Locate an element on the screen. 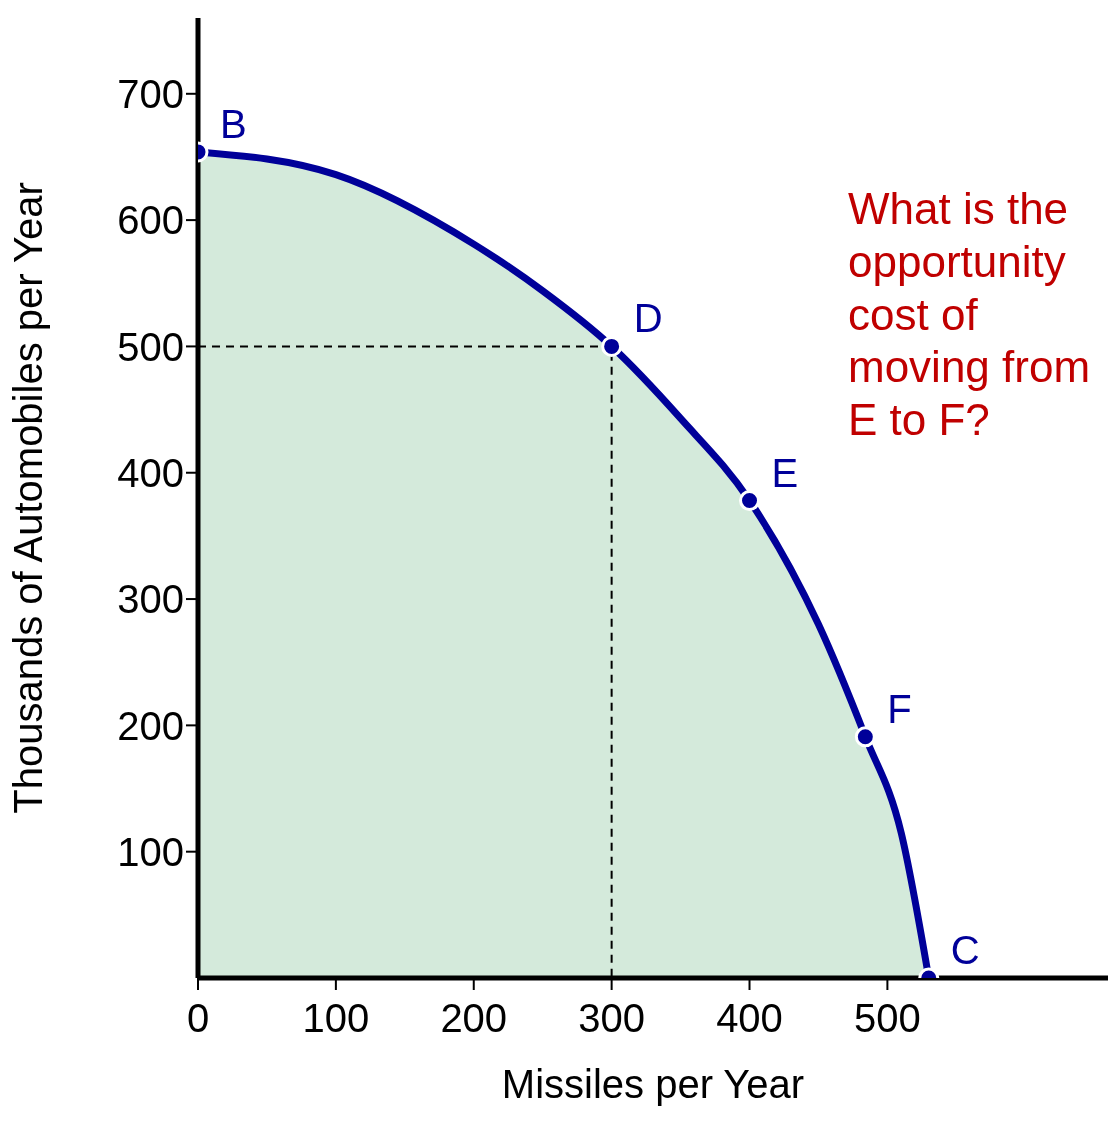 Image resolution: width=1118 pixels, height=1122 pixels. y-tick-label: 500 is located at coordinates (150, 346).